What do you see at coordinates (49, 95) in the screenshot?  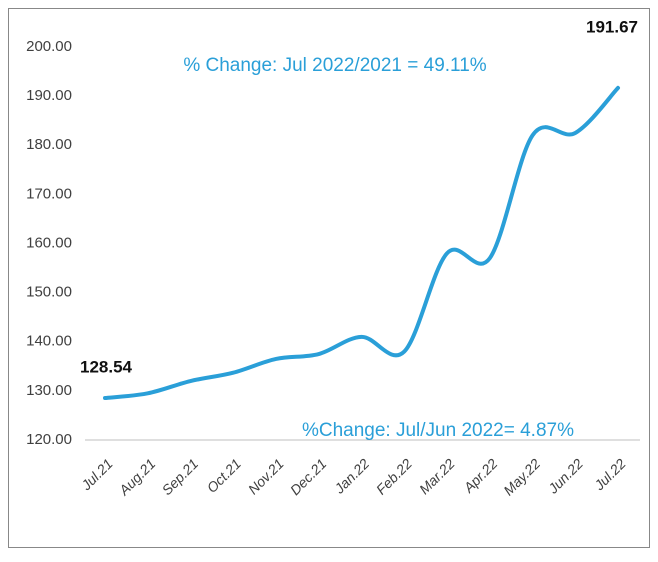 I see `y-tick-label: 190.00` at bounding box center [49, 95].